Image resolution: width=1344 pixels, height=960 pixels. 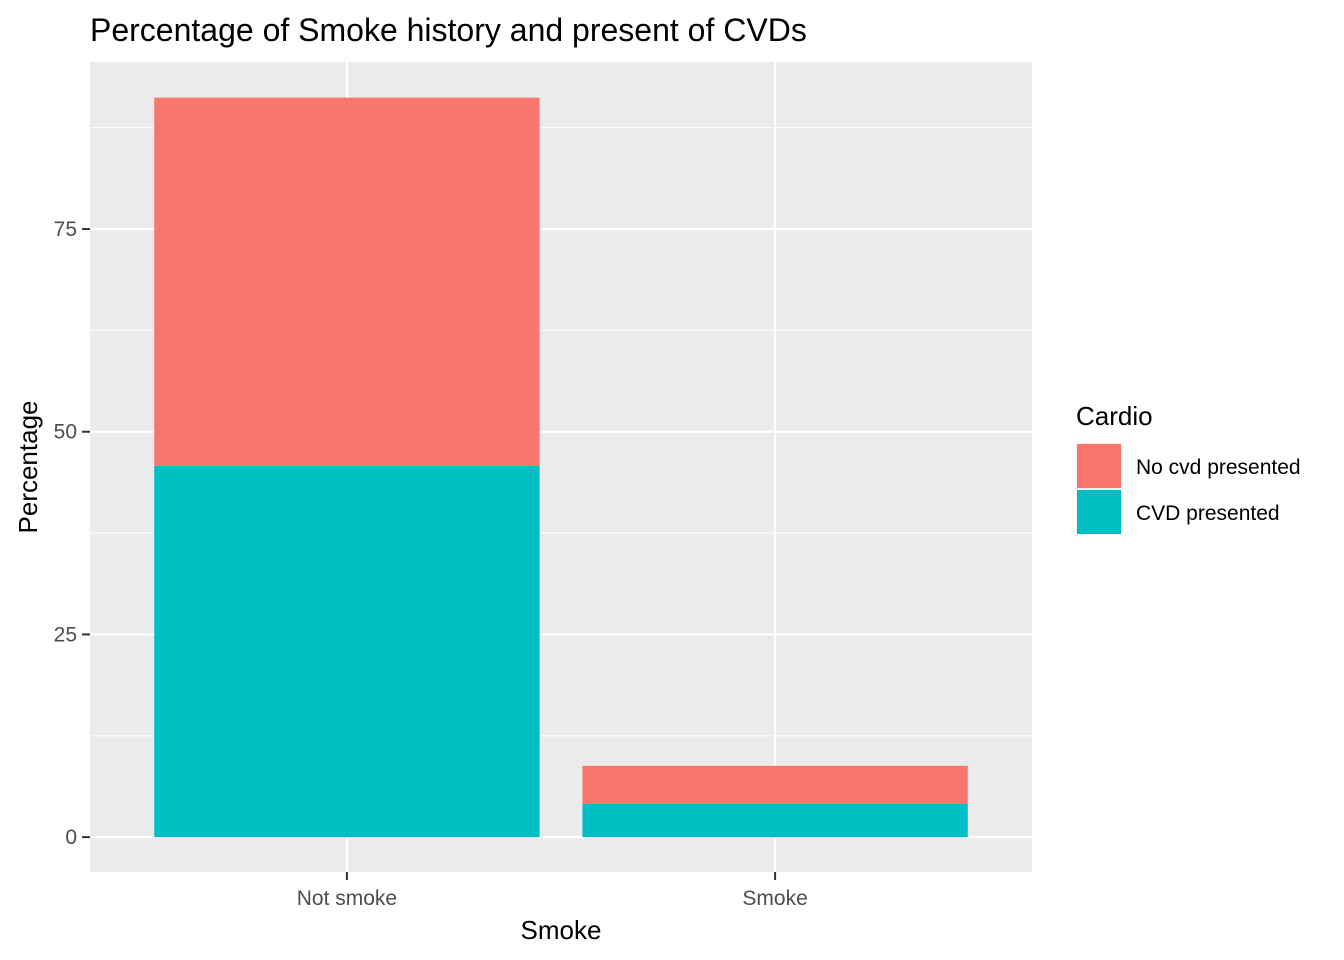 I want to click on y-axis-title: Percentage, so click(x=28, y=467).